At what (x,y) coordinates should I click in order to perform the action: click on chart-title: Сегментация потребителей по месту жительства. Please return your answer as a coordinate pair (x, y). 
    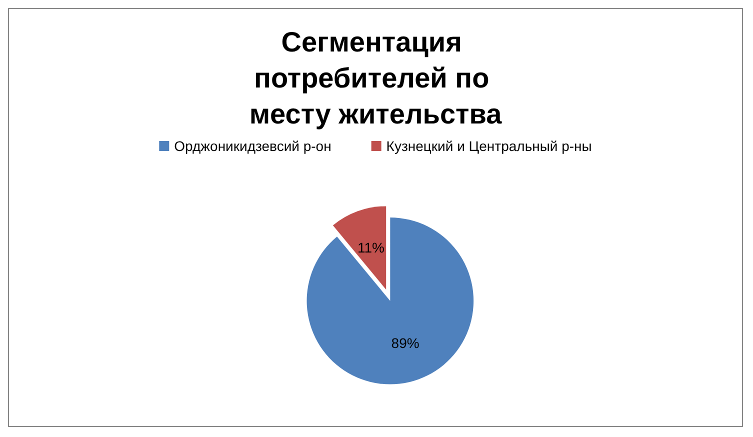
    Looking at the image, I should click on (375, 78).